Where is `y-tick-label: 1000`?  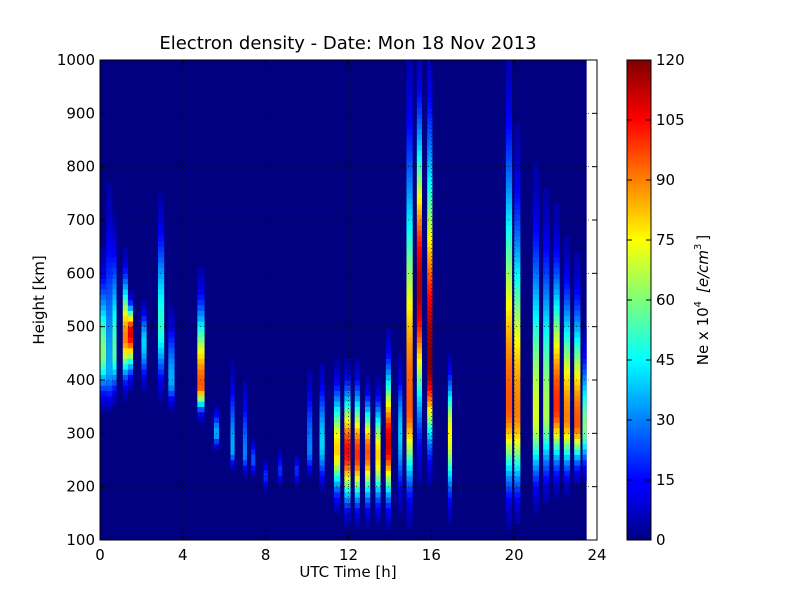
y-tick-label: 1000 is located at coordinates (76, 60).